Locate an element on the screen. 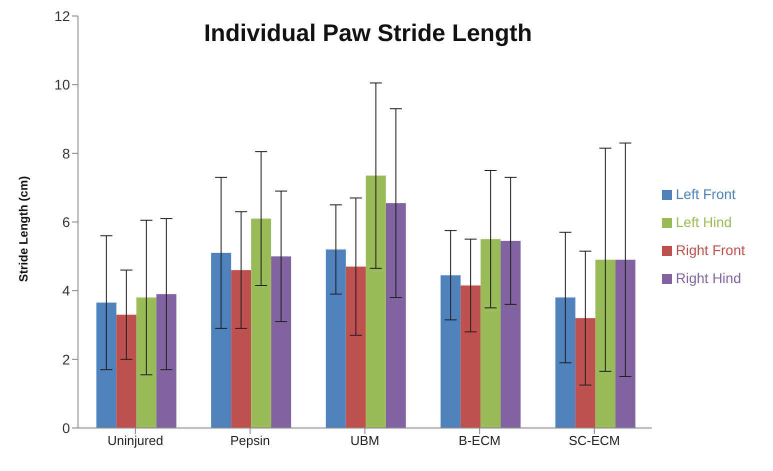  x-tick-label: UBM is located at coordinates (365, 440).